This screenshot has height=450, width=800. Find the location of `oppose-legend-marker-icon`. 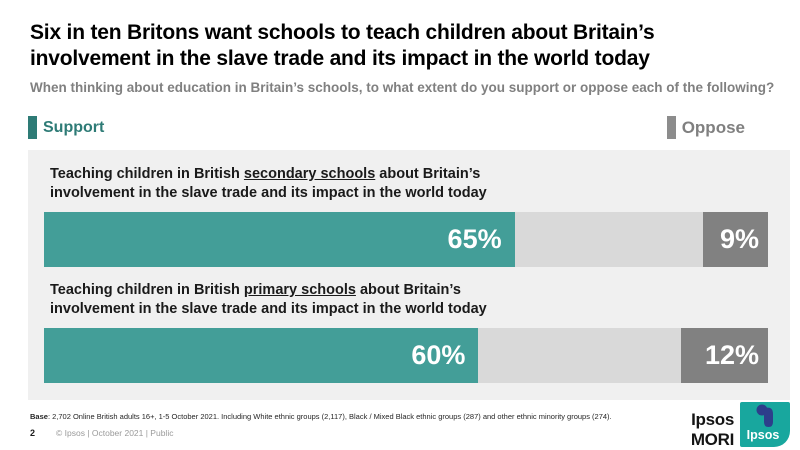

oppose-legend-marker-icon is located at coordinates (671, 127).